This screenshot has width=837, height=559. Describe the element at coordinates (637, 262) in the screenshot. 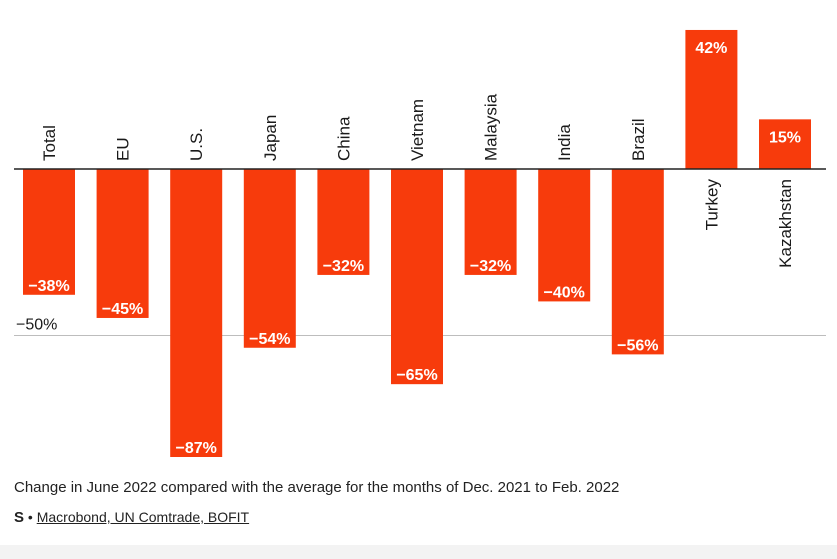

I see `bar-brazil` at that location.